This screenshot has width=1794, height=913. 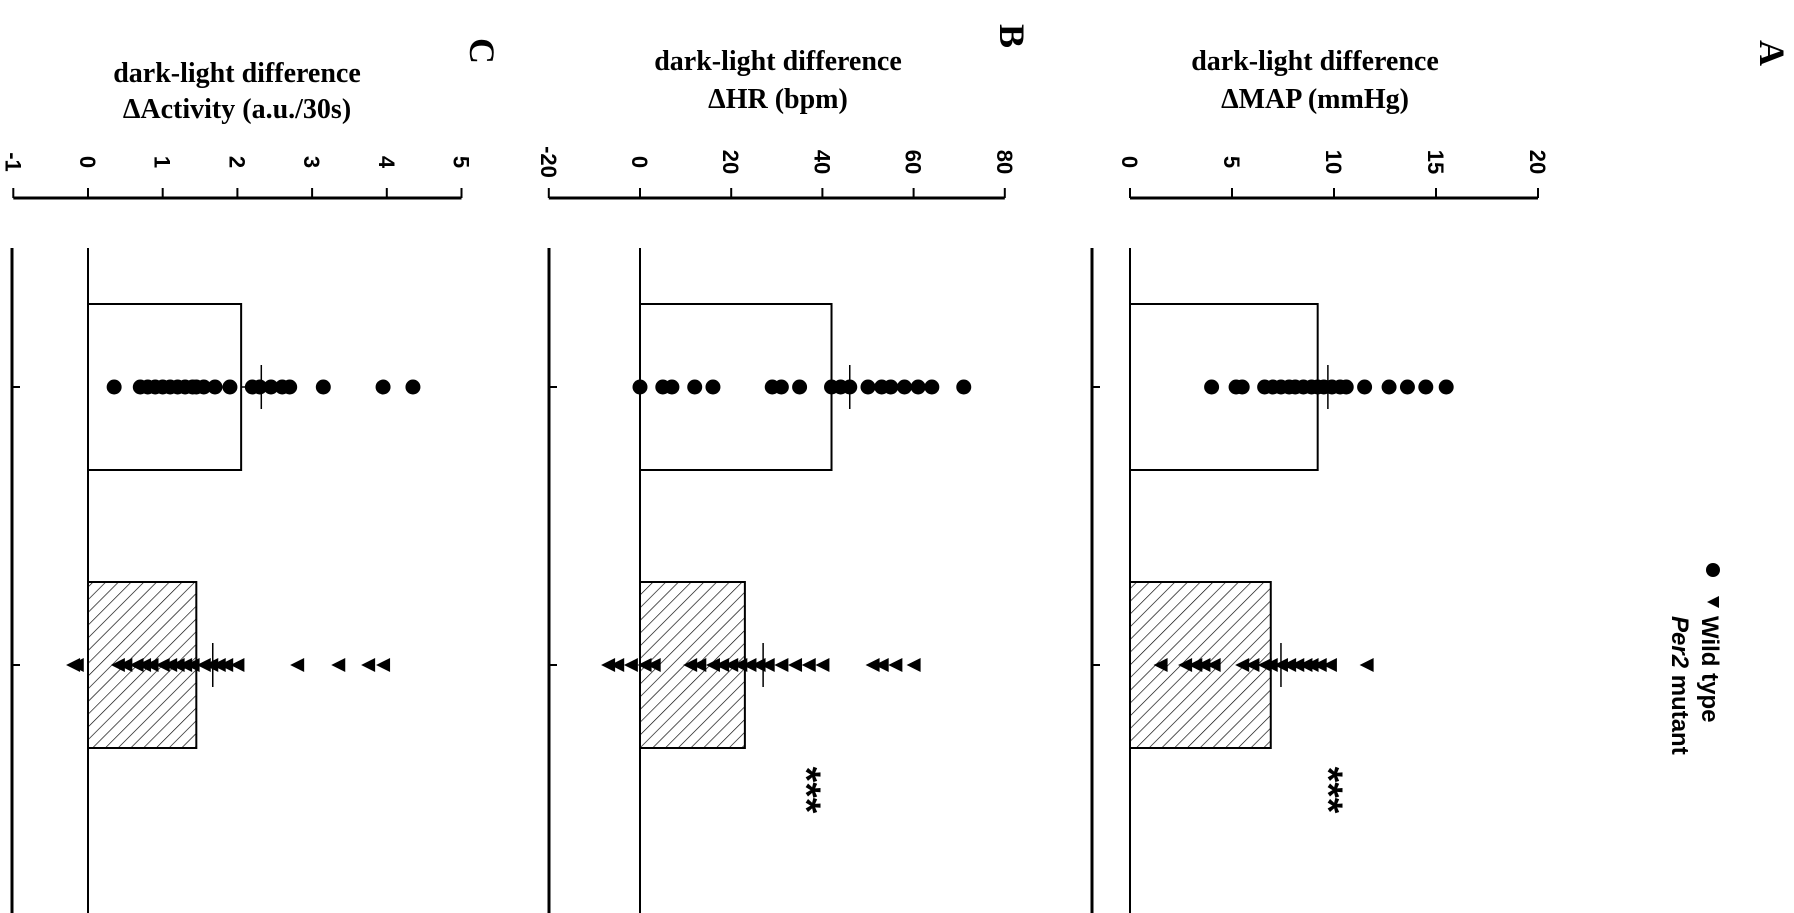 I want to click on legend-mut-rest: mutant, so click(x=1679, y=711).